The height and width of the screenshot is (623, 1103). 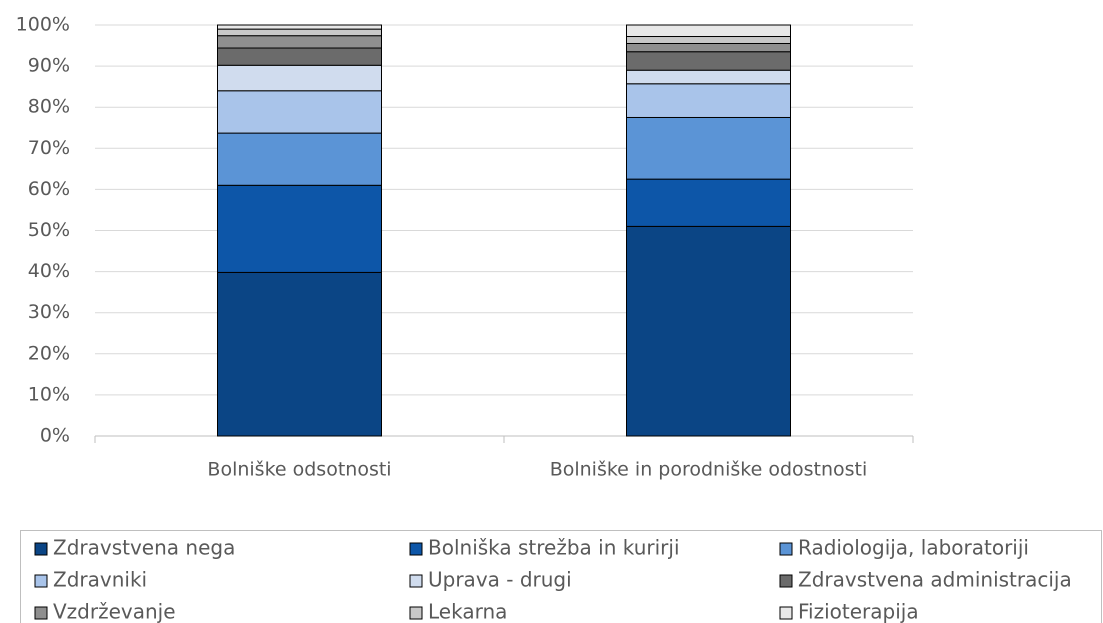 I want to click on x-tick-label: Bolniške in porodniške odostnosti, so click(x=709, y=470).